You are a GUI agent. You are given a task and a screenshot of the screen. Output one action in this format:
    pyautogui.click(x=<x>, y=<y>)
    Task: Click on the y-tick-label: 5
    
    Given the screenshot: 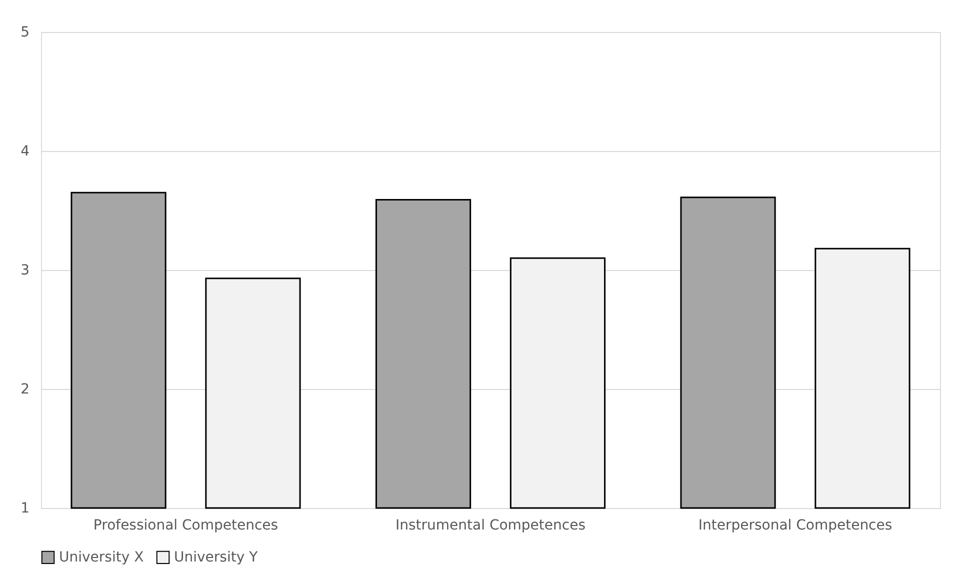 What is the action you would take?
    pyautogui.click(x=25, y=32)
    